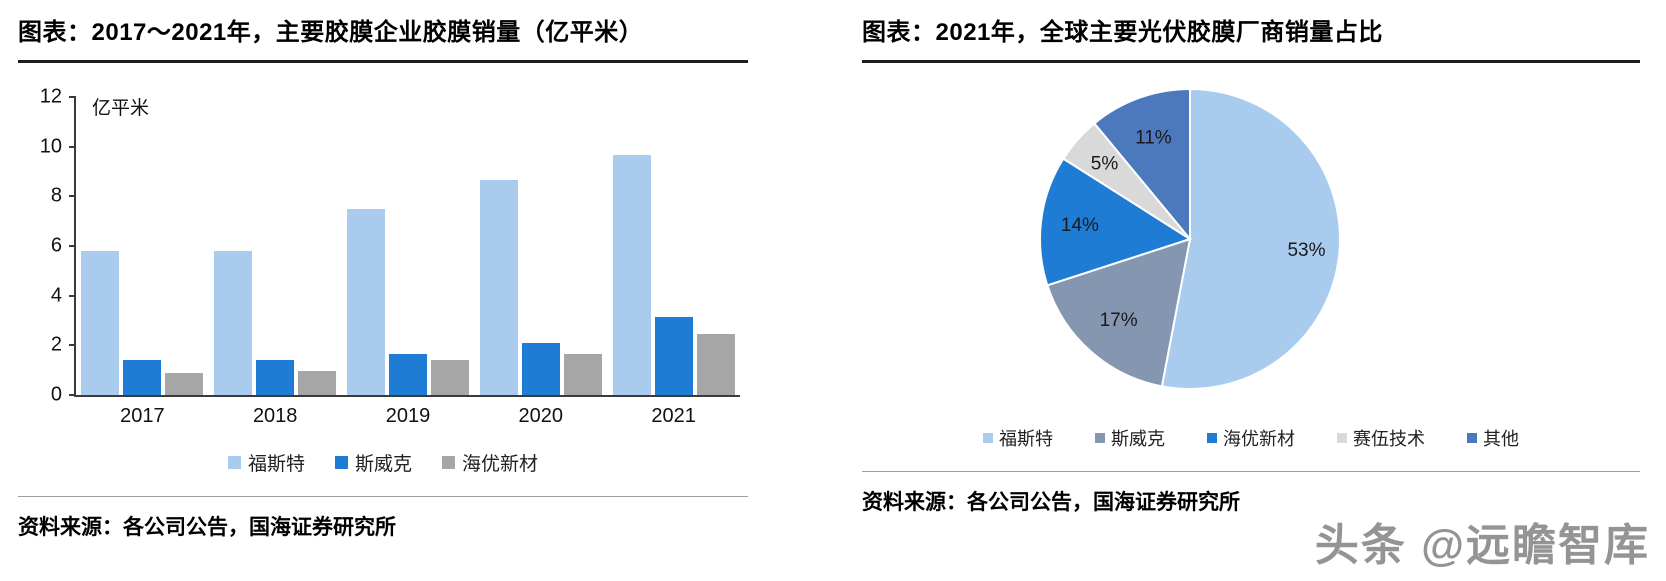 This screenshot has width=1666, height=581. What do you see at coordinates (540, 262) in the screenshot?
I see `bar-group: 2020` at bounding box center [540, 262].